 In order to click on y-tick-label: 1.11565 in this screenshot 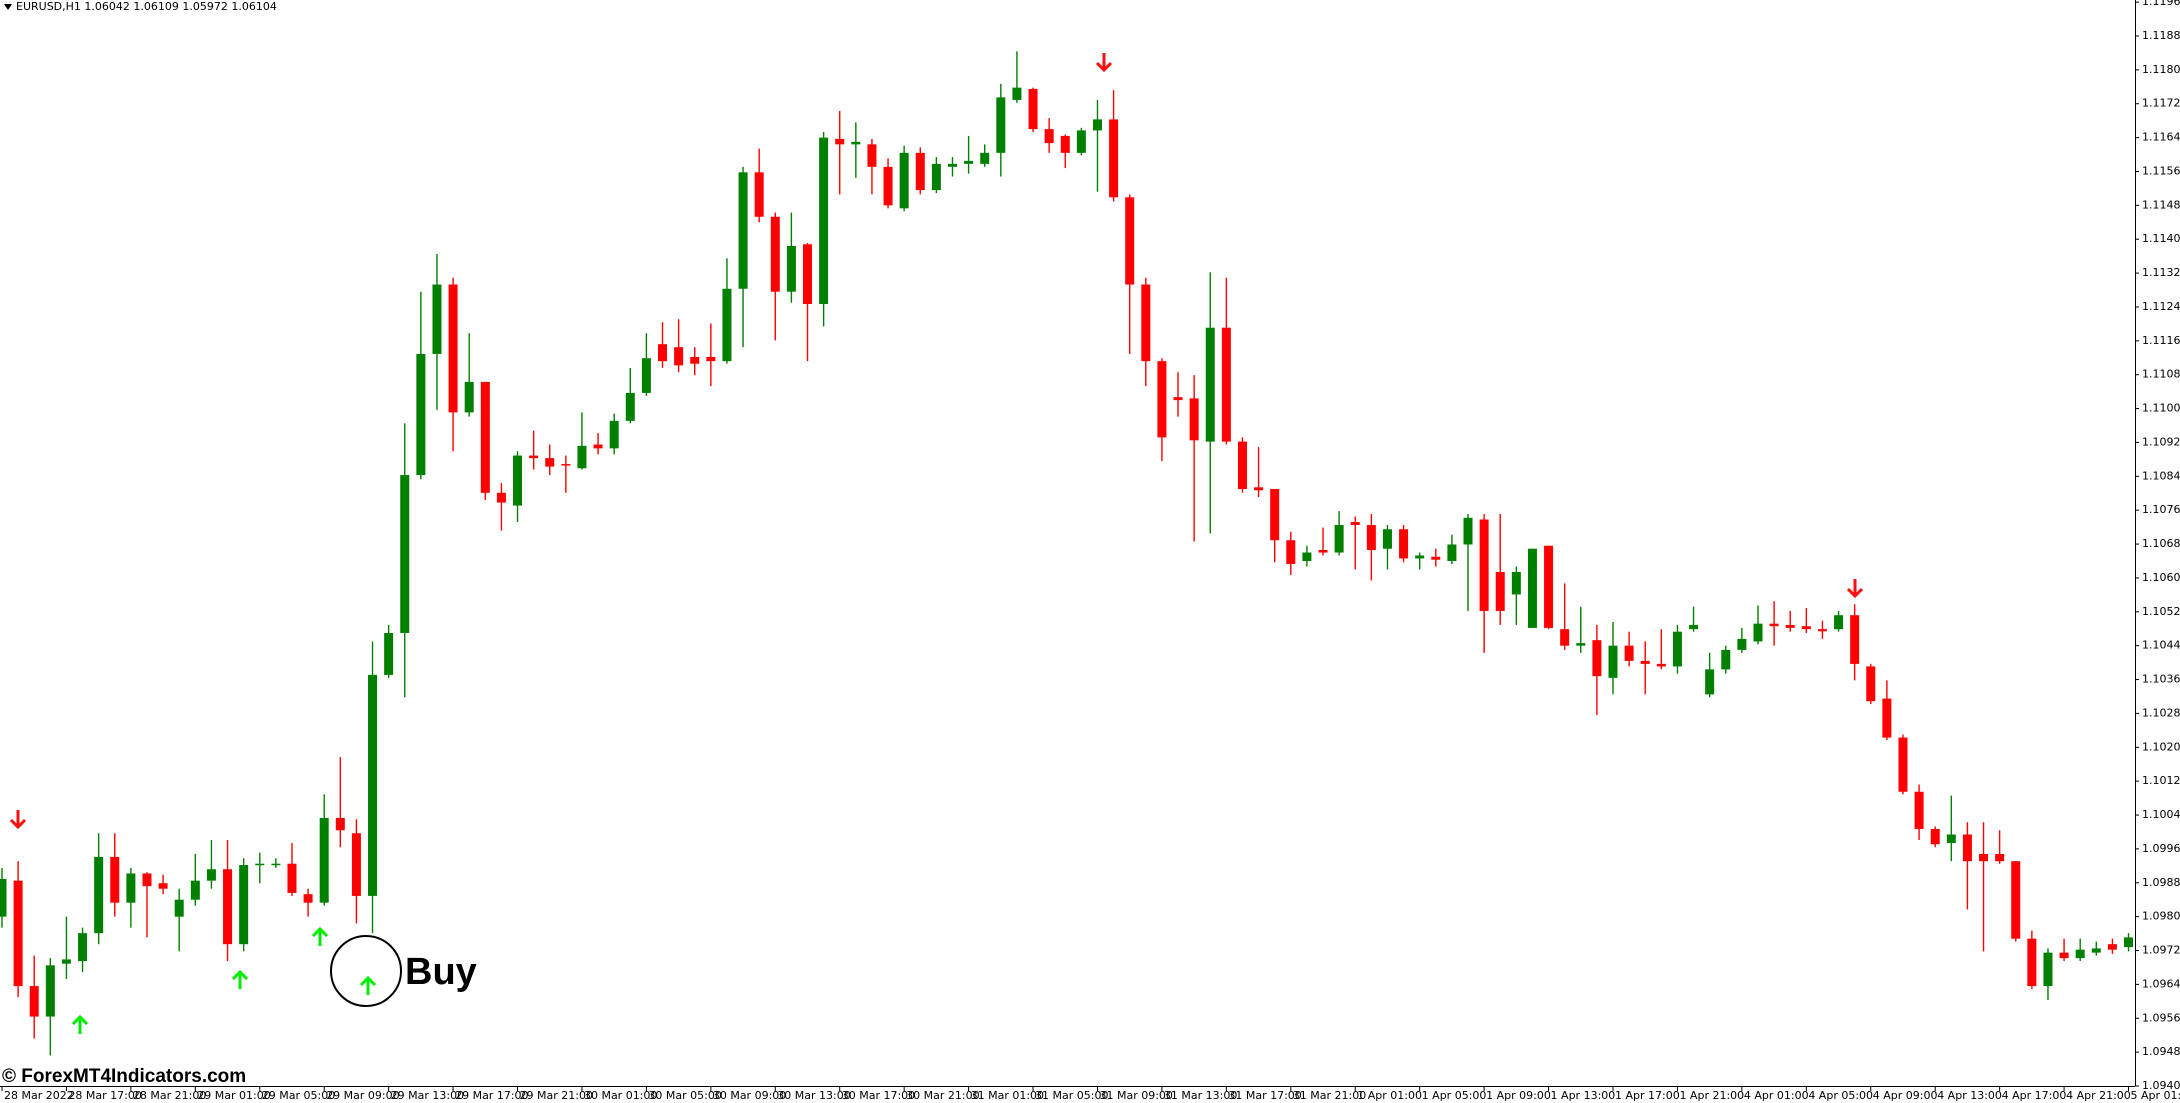, I will do `click(2161, 170)`.